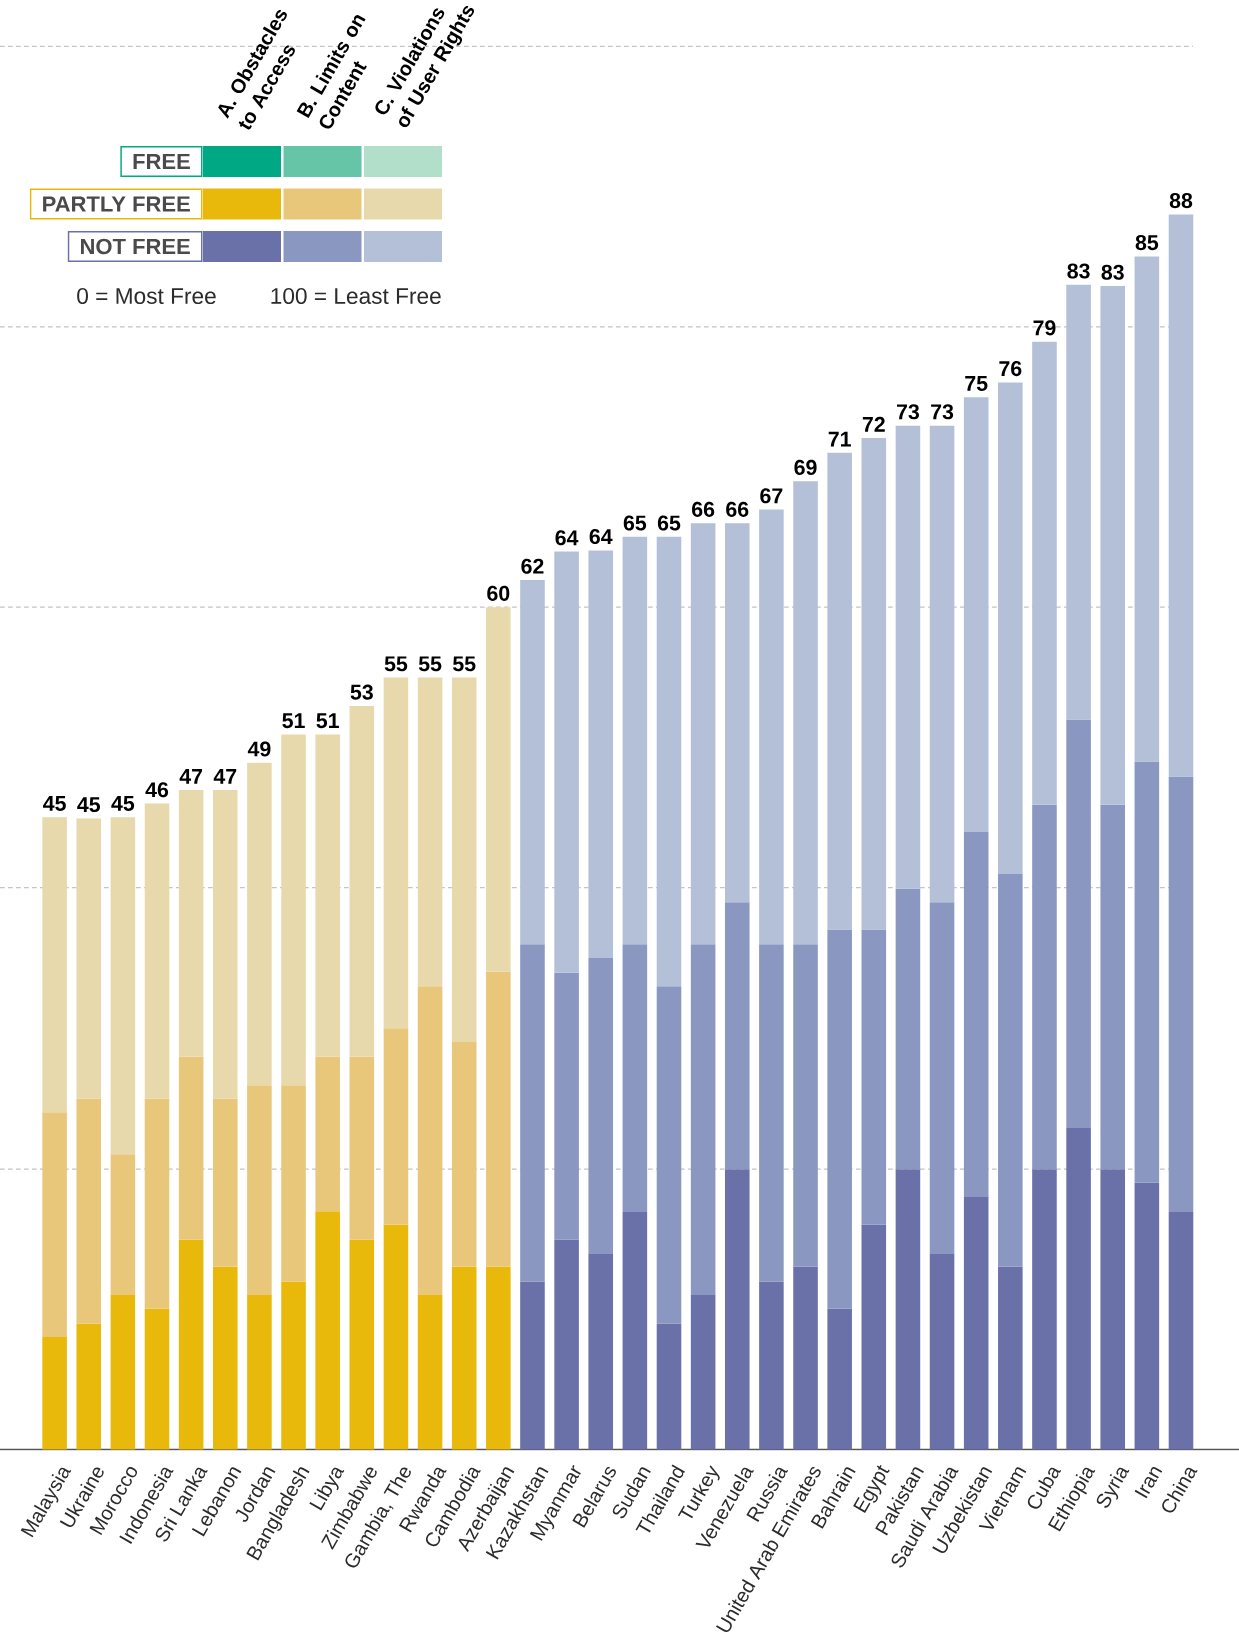 The width and height of the screenshot is (1239, 1648). I want to click on annotation: 67, so click(771, 496).